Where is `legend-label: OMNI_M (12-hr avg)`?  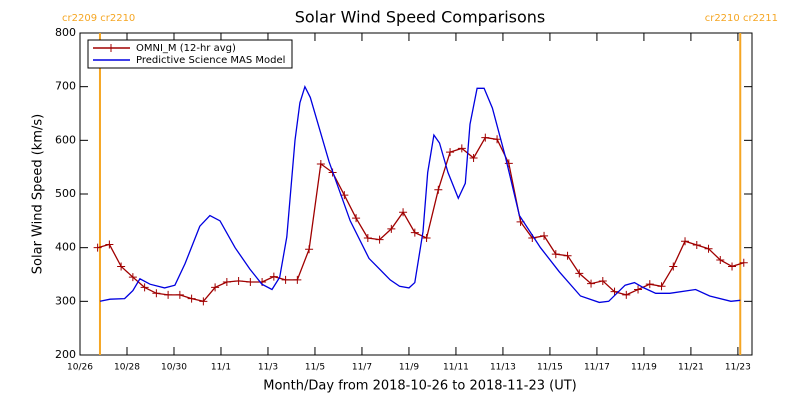
legend-label: OMNI_M (12-hr avg) is located at coordinates (186, 48).